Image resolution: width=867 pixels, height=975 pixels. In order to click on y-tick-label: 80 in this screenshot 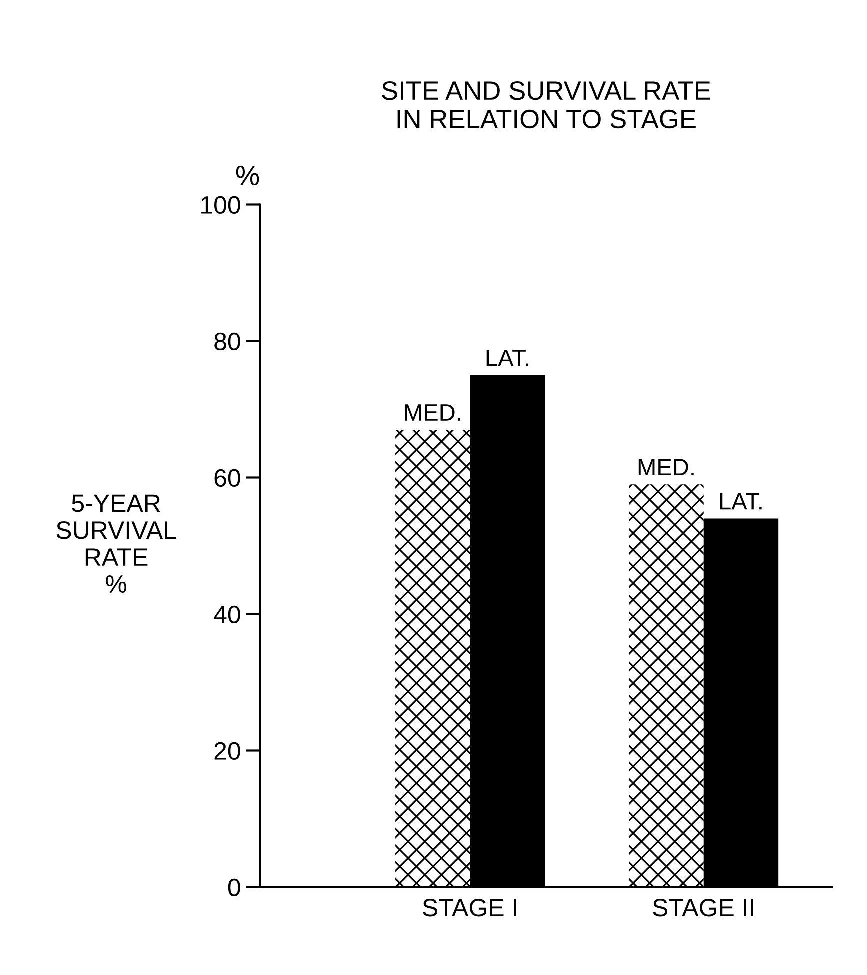, I will do `click(227, 341)`.